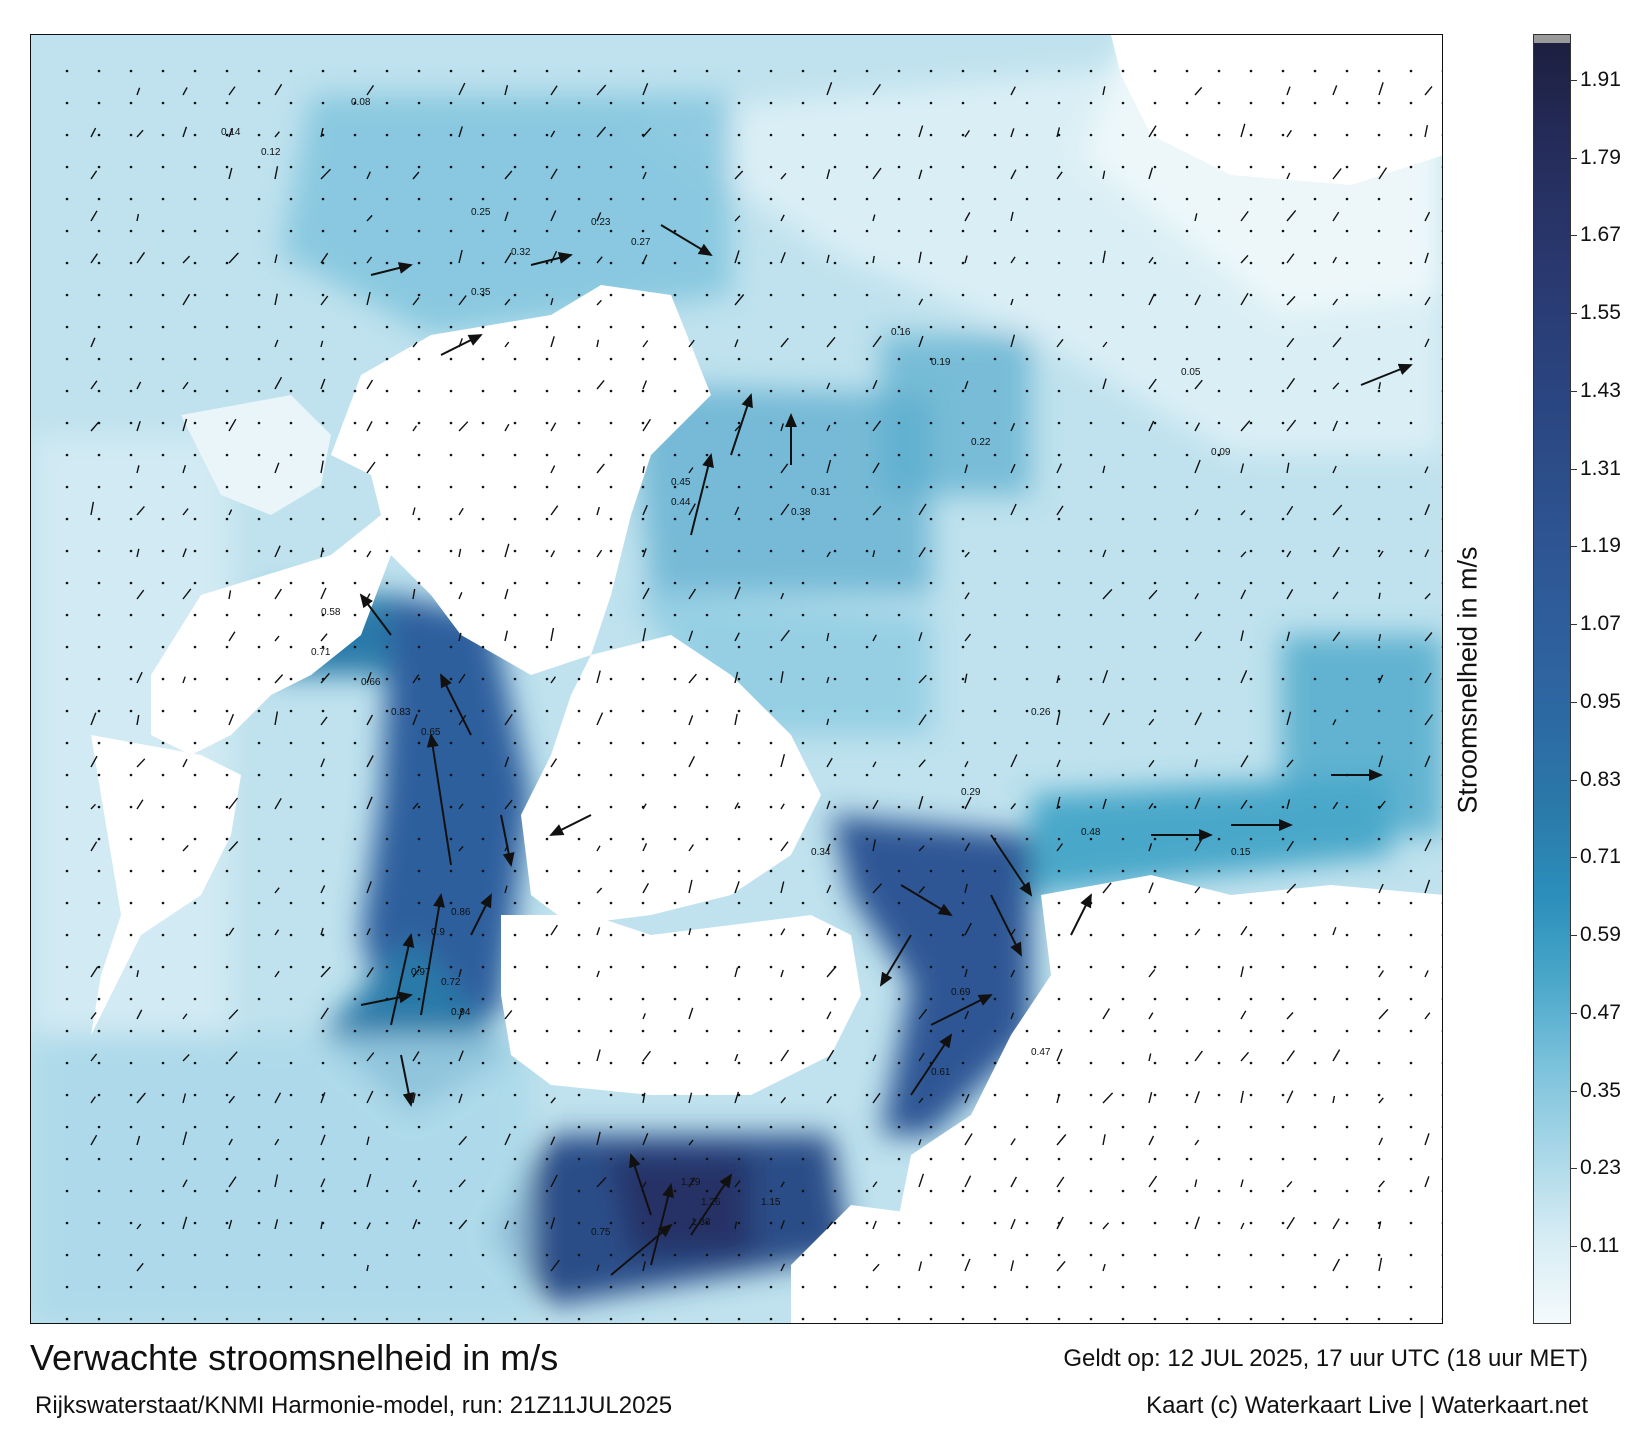 The width and height of the screenshot is (1650, 1450). Describe the element at coordinates (1600, 857) in the screenshot. I see `colorbar-tick-label: 0.71` at that location.